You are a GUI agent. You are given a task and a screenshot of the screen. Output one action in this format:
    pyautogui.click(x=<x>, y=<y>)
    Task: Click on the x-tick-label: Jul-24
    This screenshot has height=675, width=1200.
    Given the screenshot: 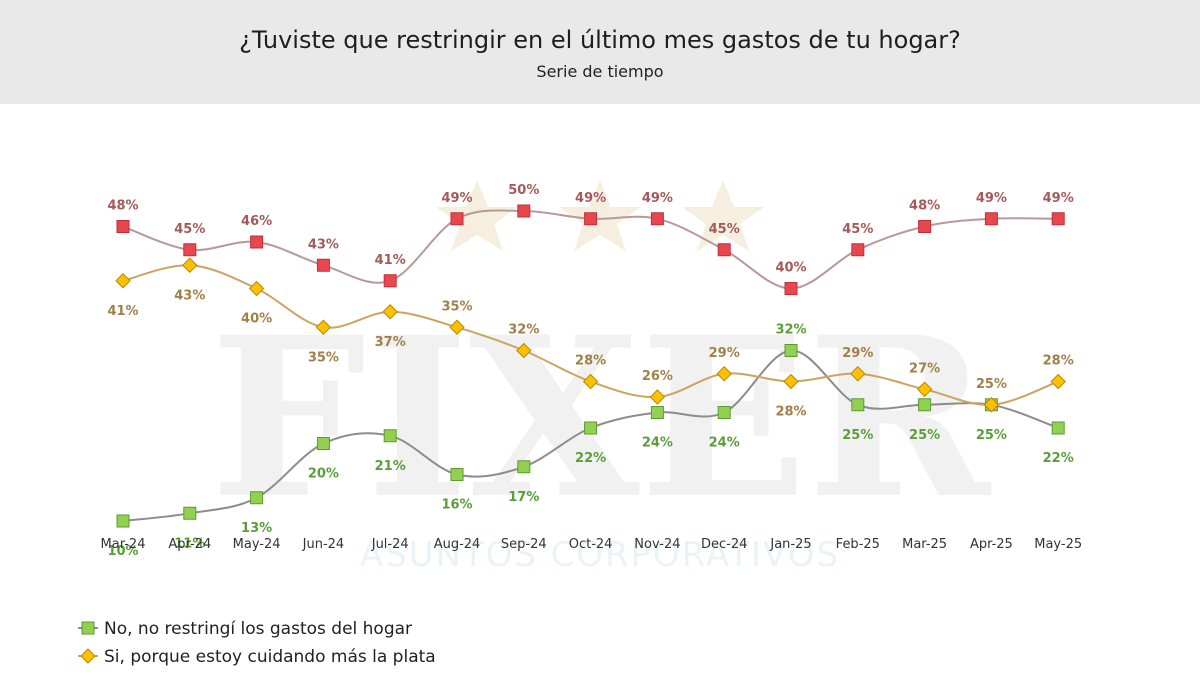 What is the action you would take?
    pyautogui.click(x=390, y=544)
    